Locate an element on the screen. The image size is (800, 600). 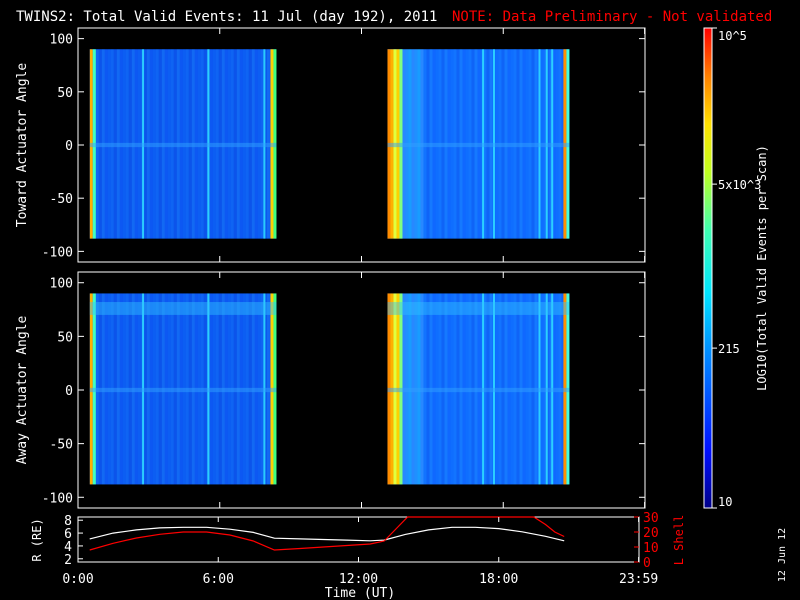
orbit-y-tick-label: 6 is located at coordinates (68, 534).